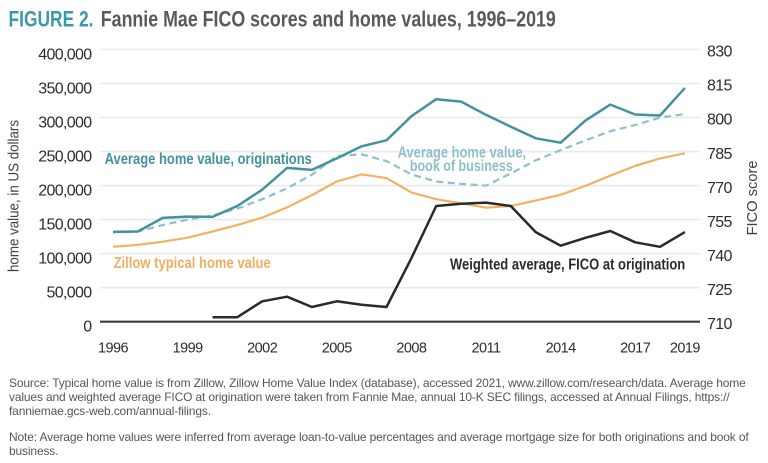 This screenshot has height=463, width=768. What do you see at coordinates (208, 159) in the screenshot?
I see `svg-text:Average home value, originatio: Average home value, originations` at bounding box center [208, 159].